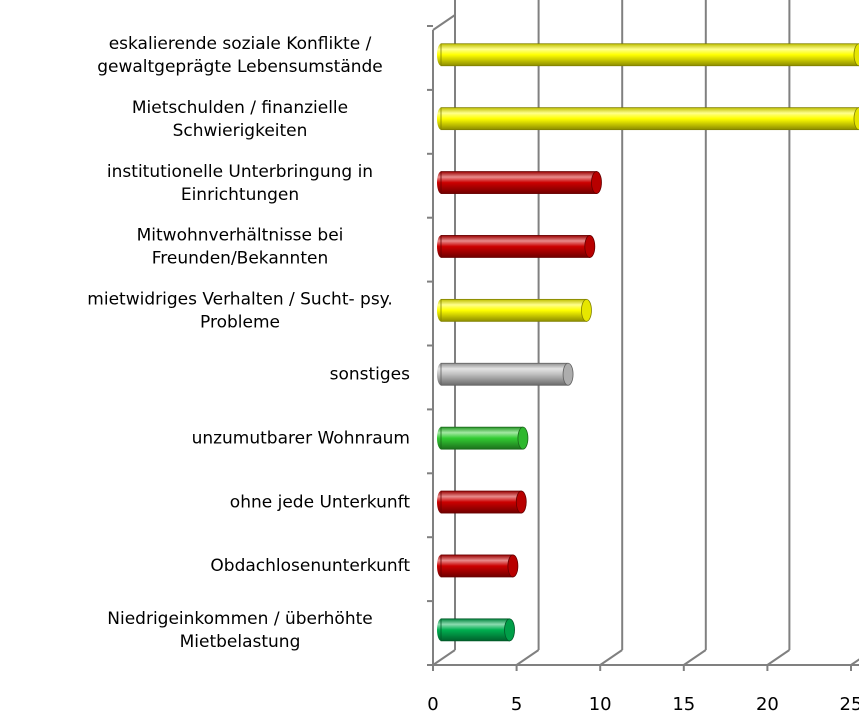 Image resolution: width=859 pixels, height=718 pixels. I want to click on category-label: eskalierende soziale Konflikte /, so click(240, 44).